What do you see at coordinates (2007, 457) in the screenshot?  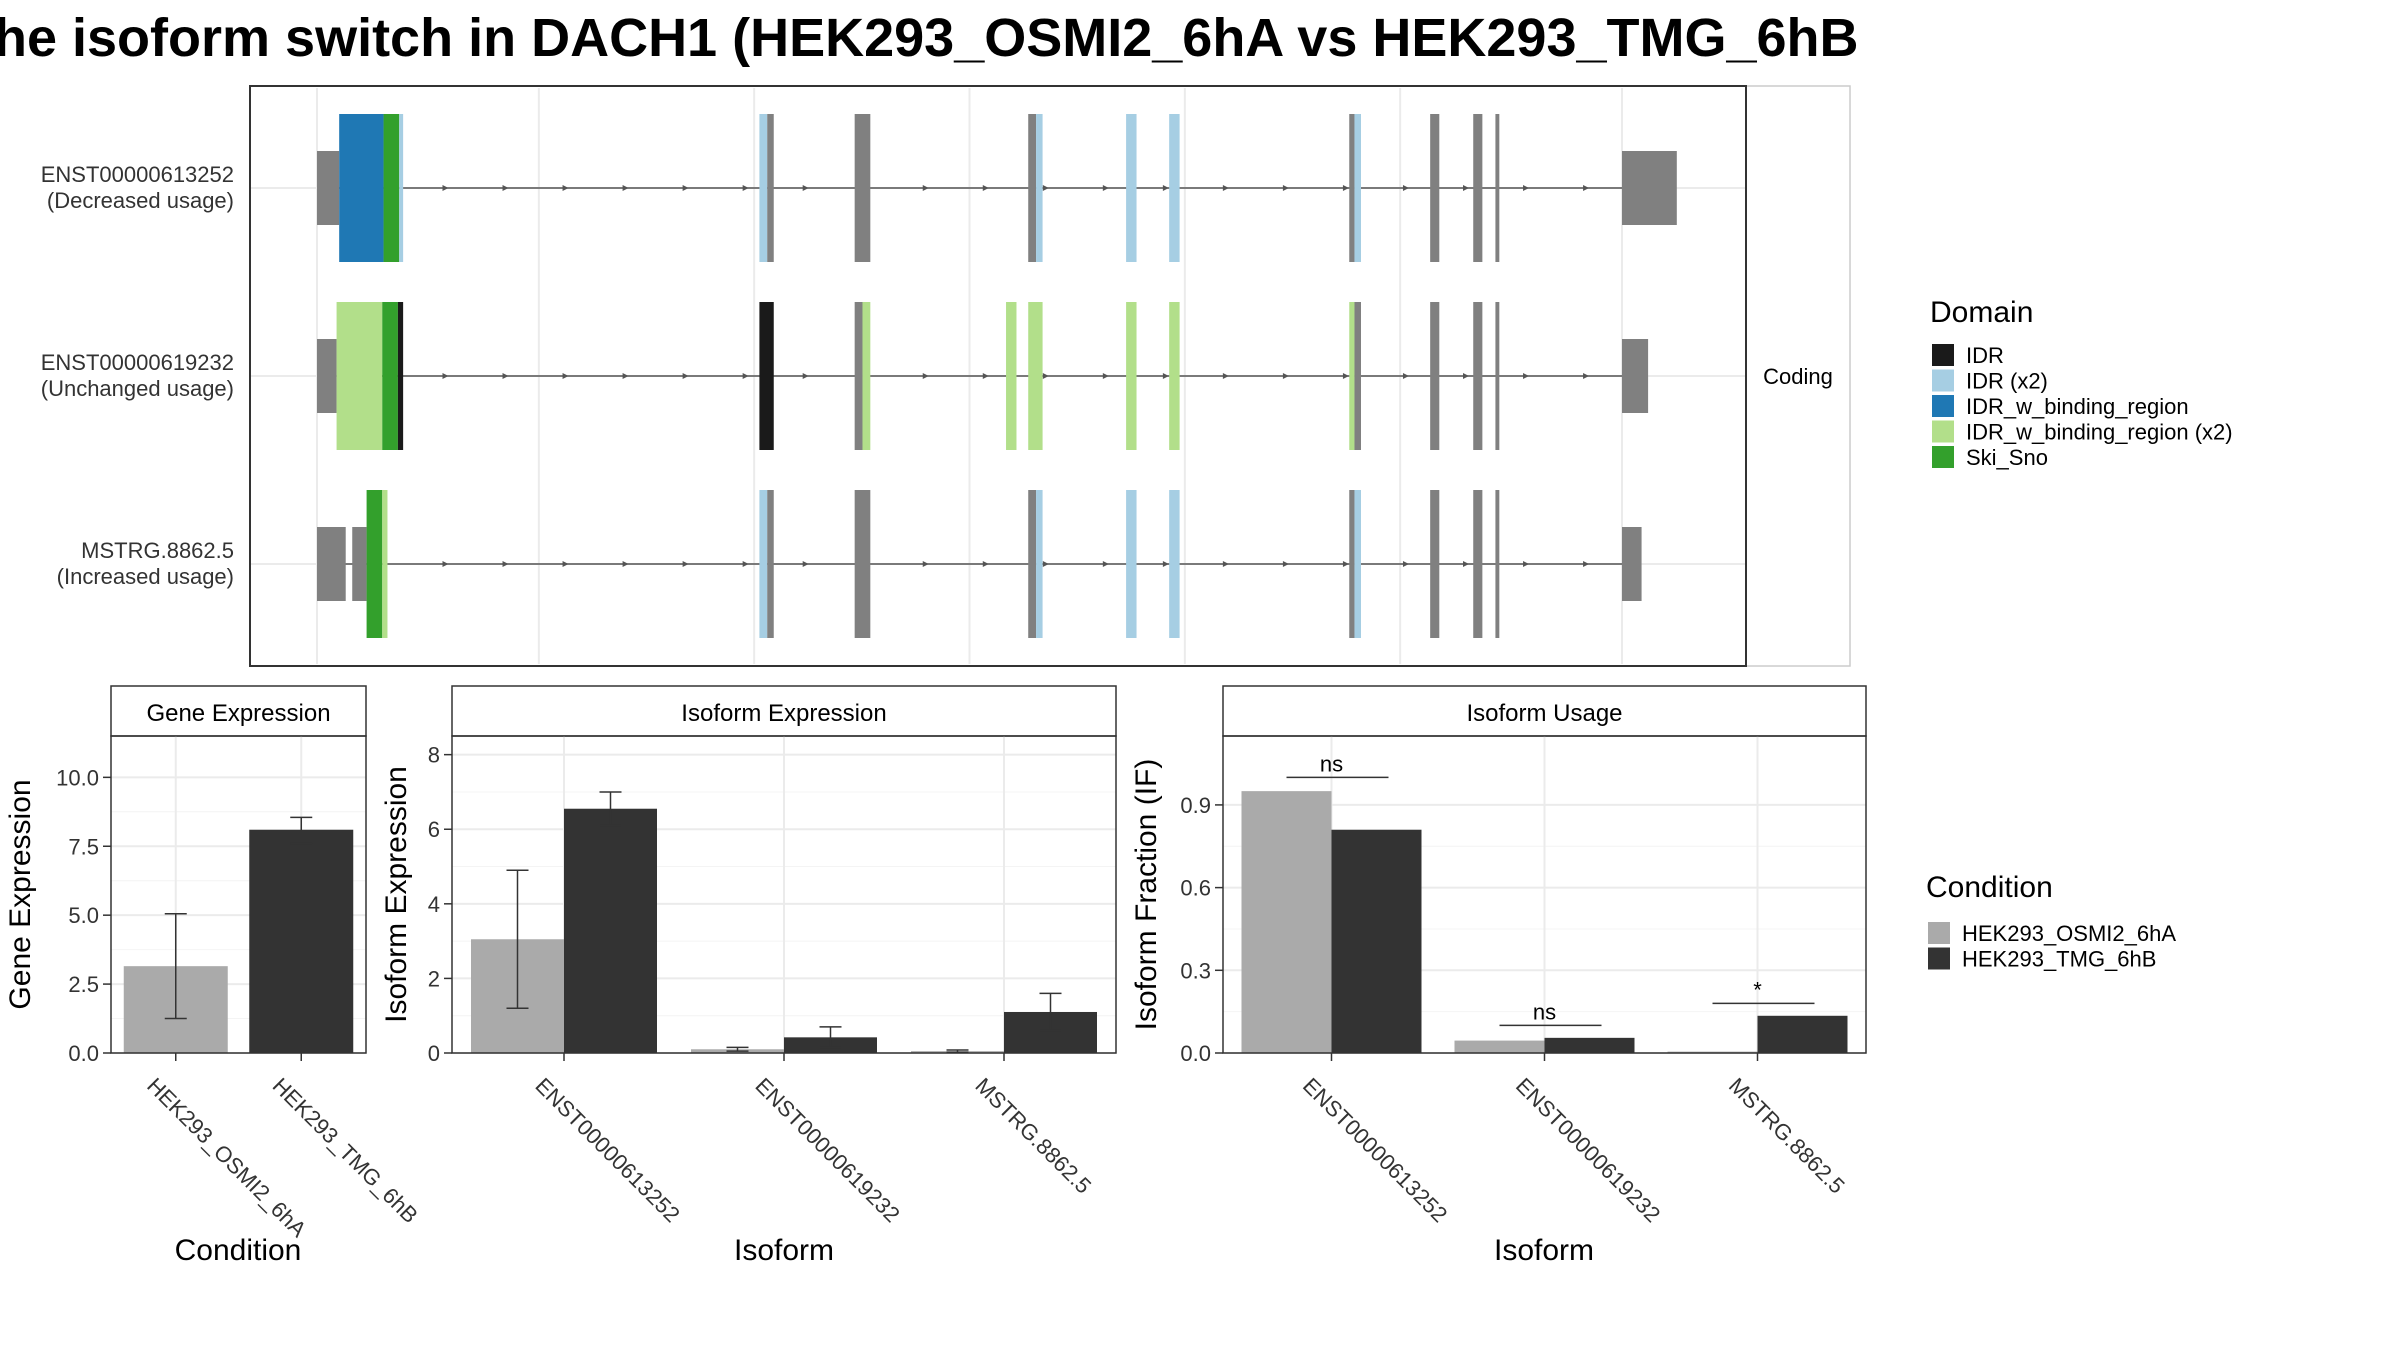 I see `domain-legend-label: Ski_Sno` at bounding box center [2007, 457].